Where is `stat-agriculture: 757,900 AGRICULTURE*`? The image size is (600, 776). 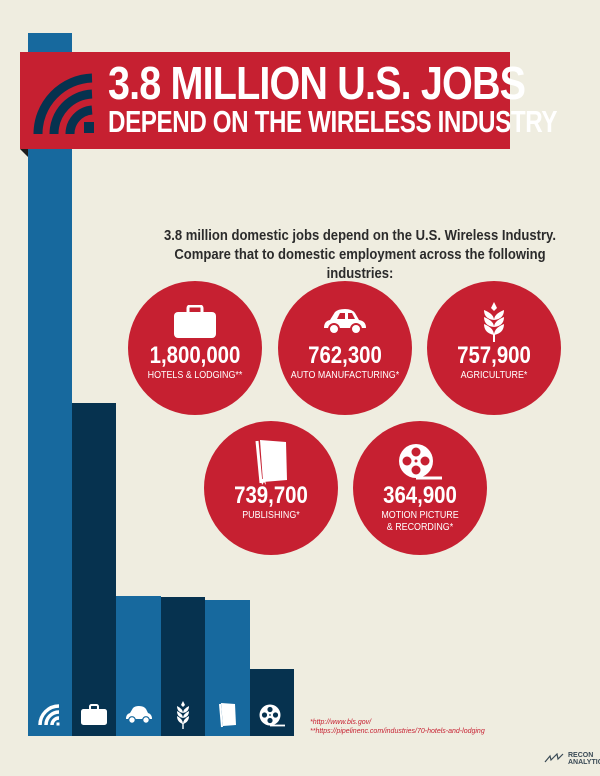 stat-agriculture: 757,900 AGRICULTURE* is located at coordinates (494, 348).